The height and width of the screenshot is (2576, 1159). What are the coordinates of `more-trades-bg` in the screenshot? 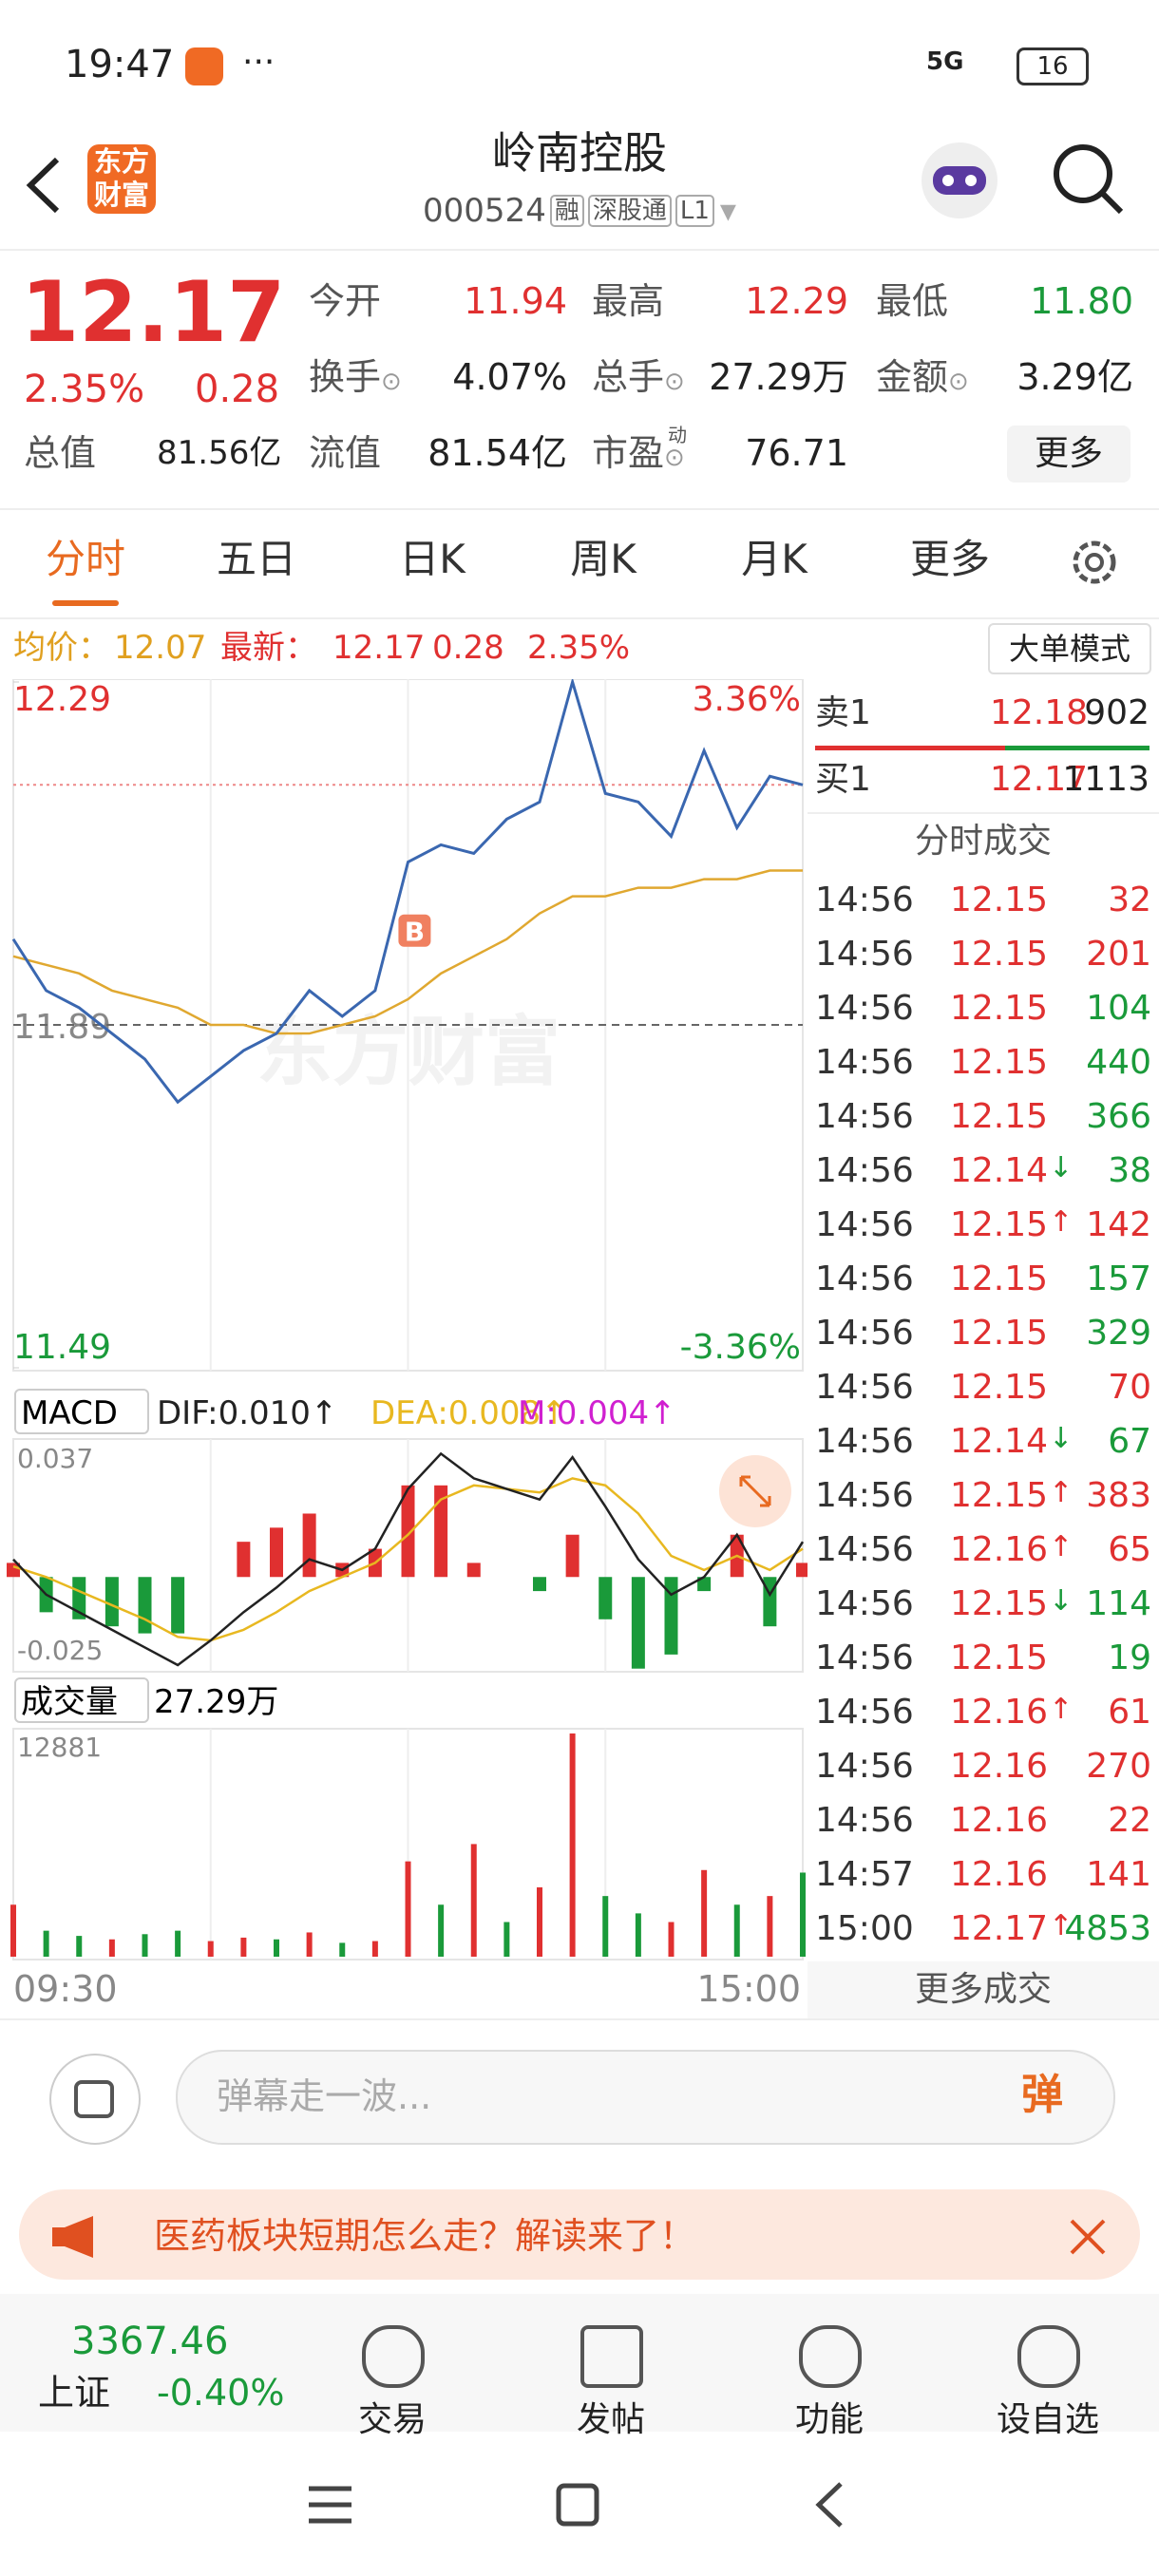 It's located at (983, 1990).